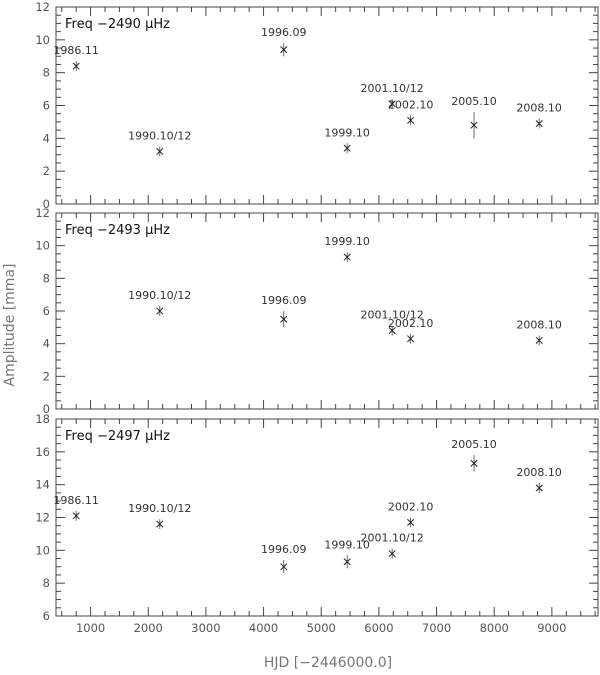 The image size is (600, 675). Describe the element at coordinates (10, 325) in the screenshot. I see `y-axis-label: Amplitude [mma]` at that location.